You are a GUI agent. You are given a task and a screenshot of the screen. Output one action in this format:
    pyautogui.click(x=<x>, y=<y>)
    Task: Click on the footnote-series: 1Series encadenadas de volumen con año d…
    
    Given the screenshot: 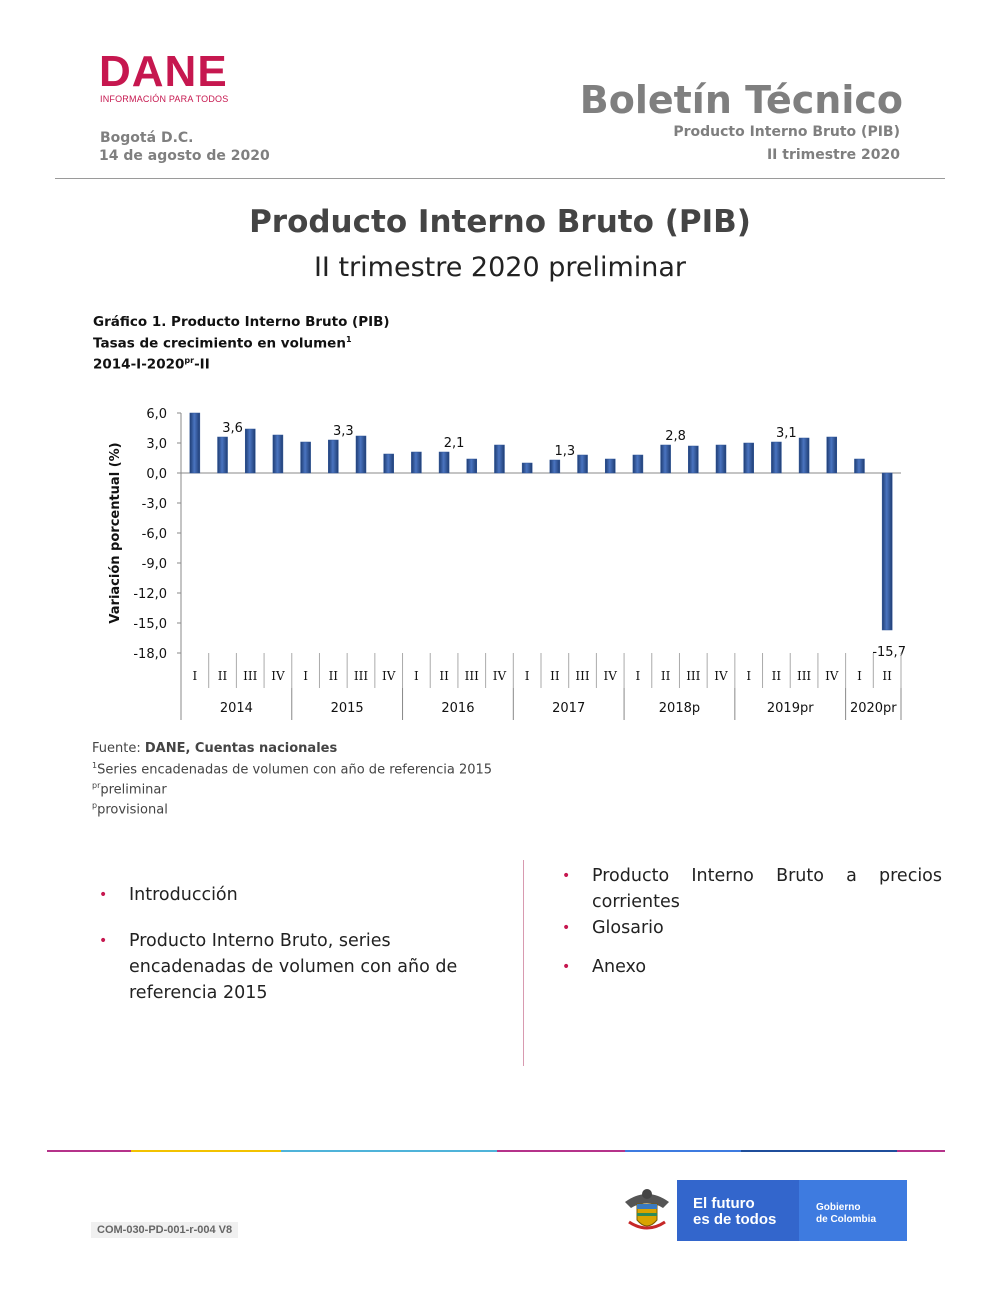 What is the action you would take?
    pyautogui.click(x=292, y=769)
    